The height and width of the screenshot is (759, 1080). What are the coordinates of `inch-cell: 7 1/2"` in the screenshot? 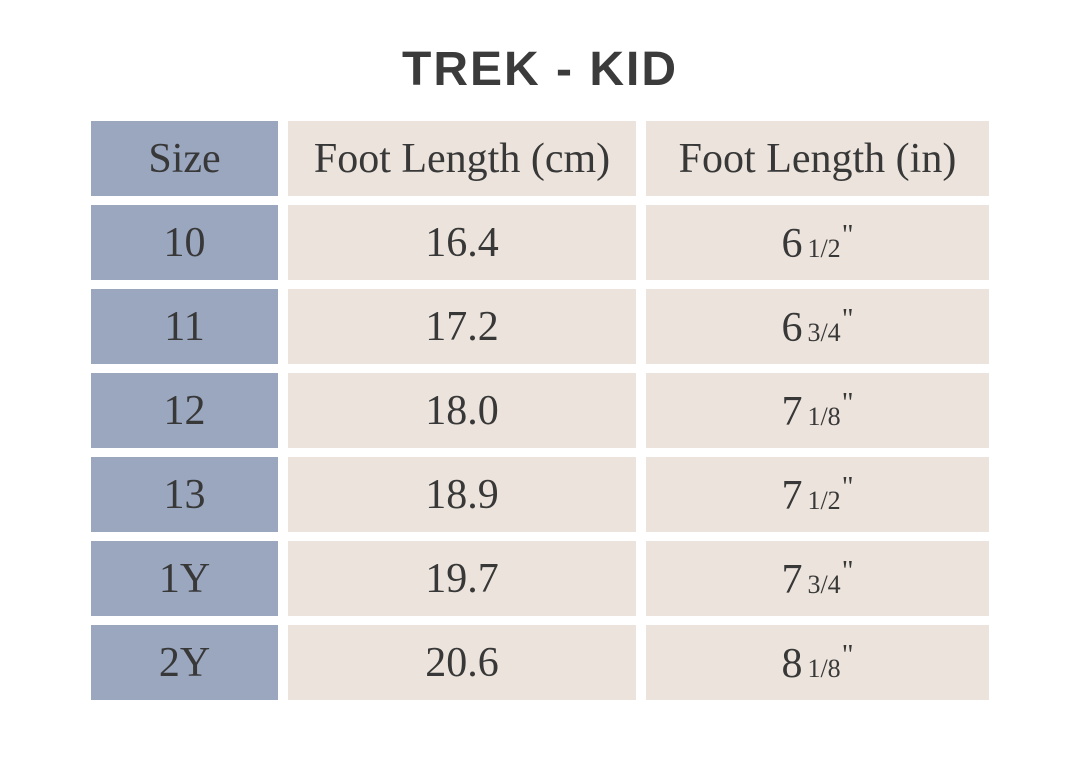 It's located at (817, 495).